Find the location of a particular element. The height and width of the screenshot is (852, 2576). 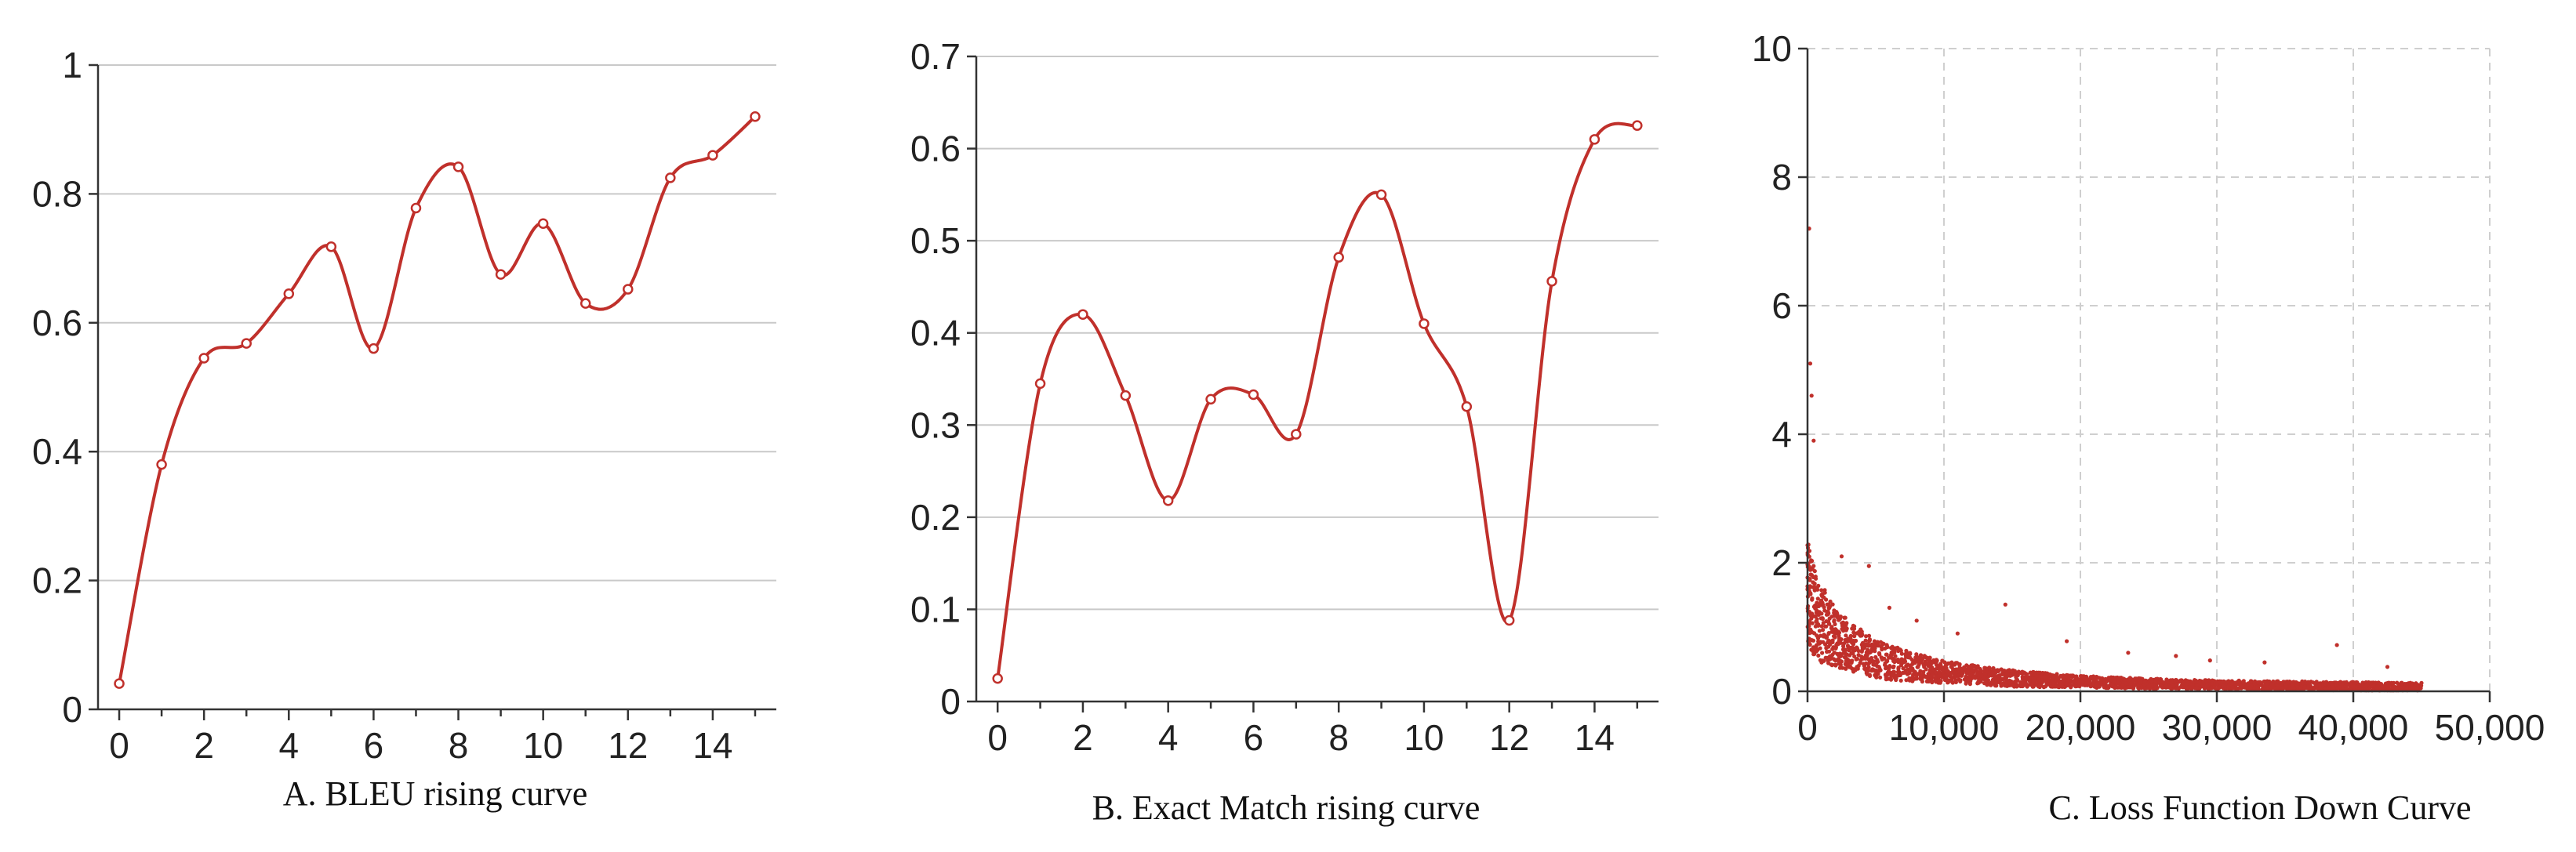

x-tick-label: 50,000 is located at coordinates (2490, 727).